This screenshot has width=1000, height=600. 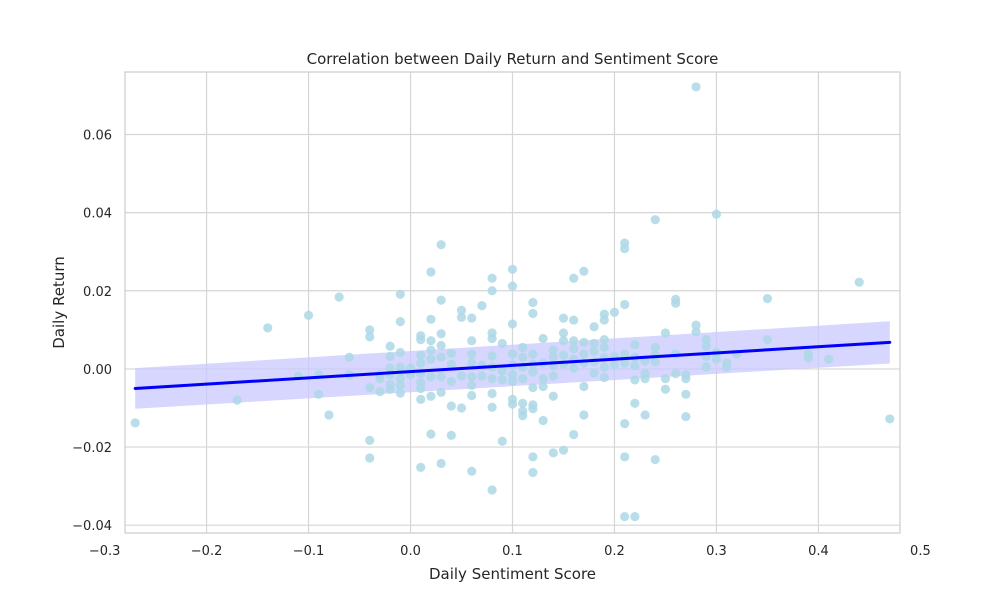 I want to click on y-tick-label: 0.06, so click(x=97, y=136).